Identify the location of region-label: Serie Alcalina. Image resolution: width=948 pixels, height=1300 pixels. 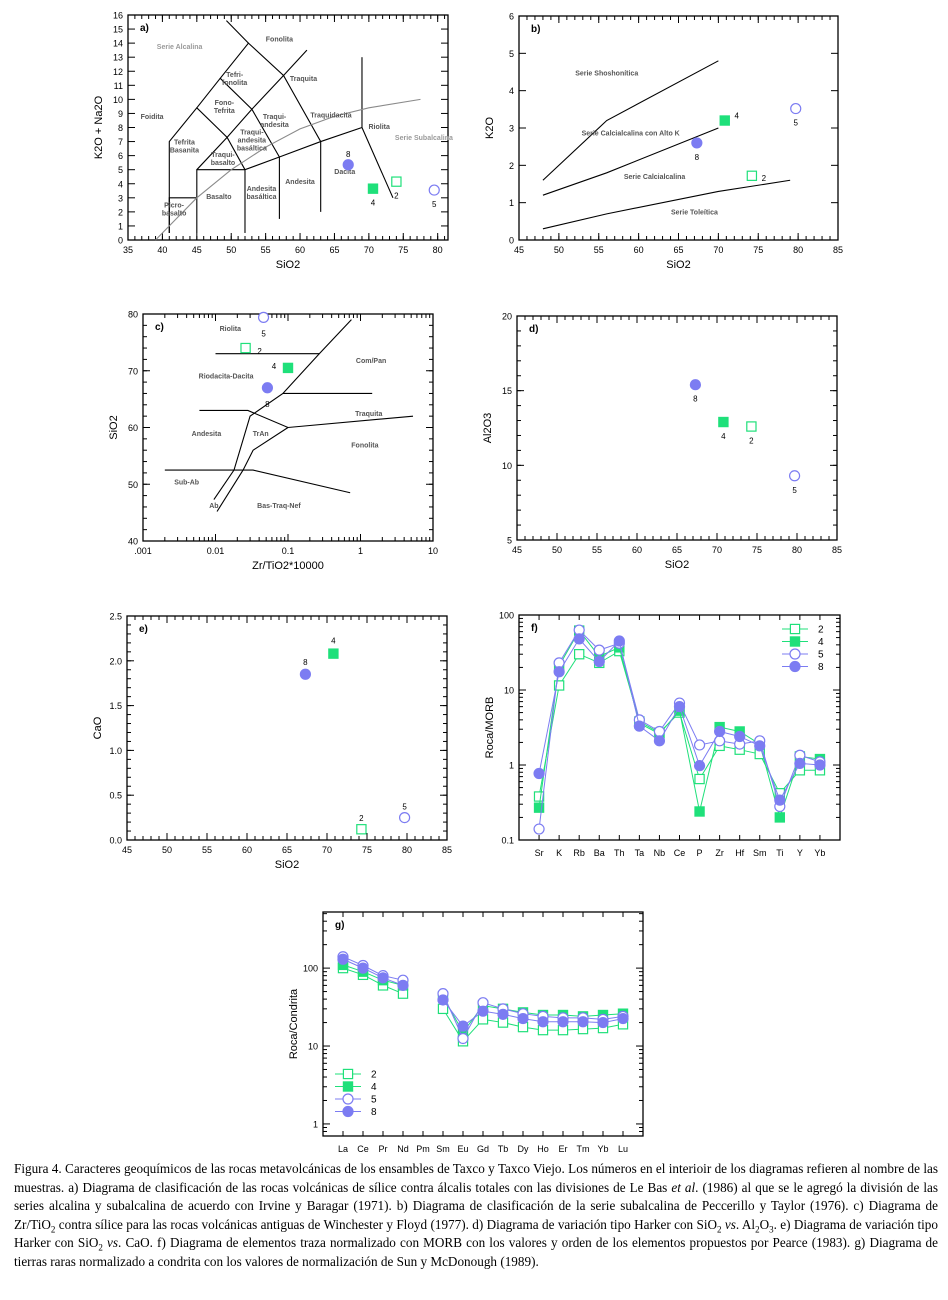
(180, 47).